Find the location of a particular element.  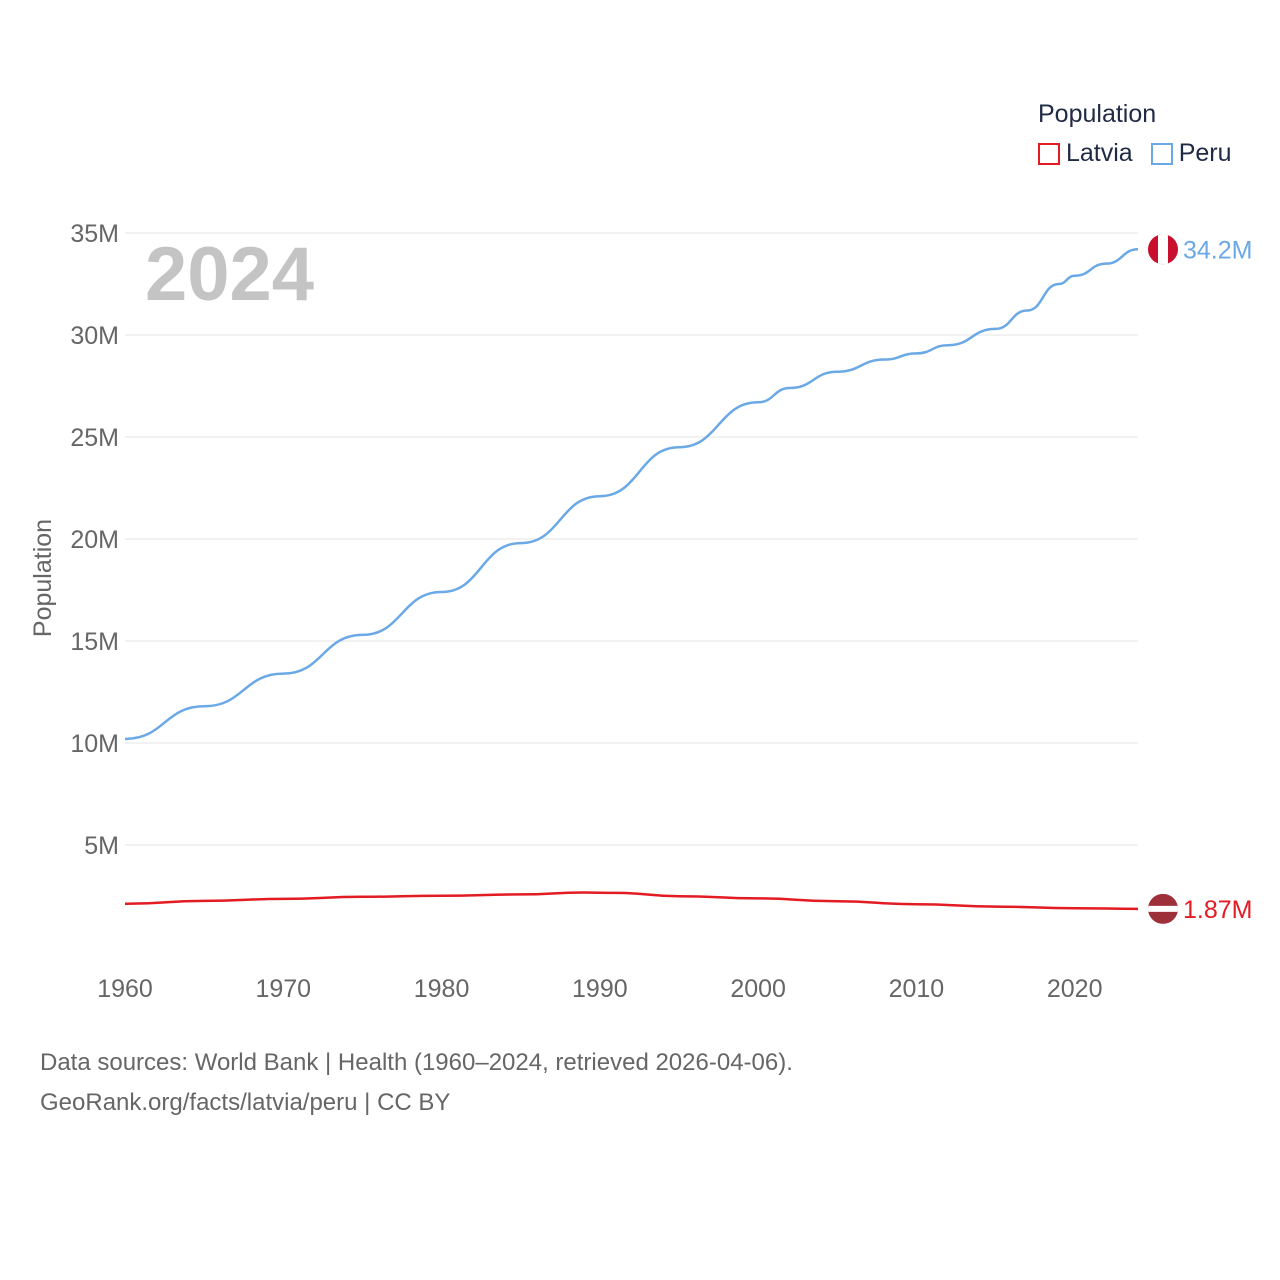

series-line-latvia is located at coordinates (631, 901).